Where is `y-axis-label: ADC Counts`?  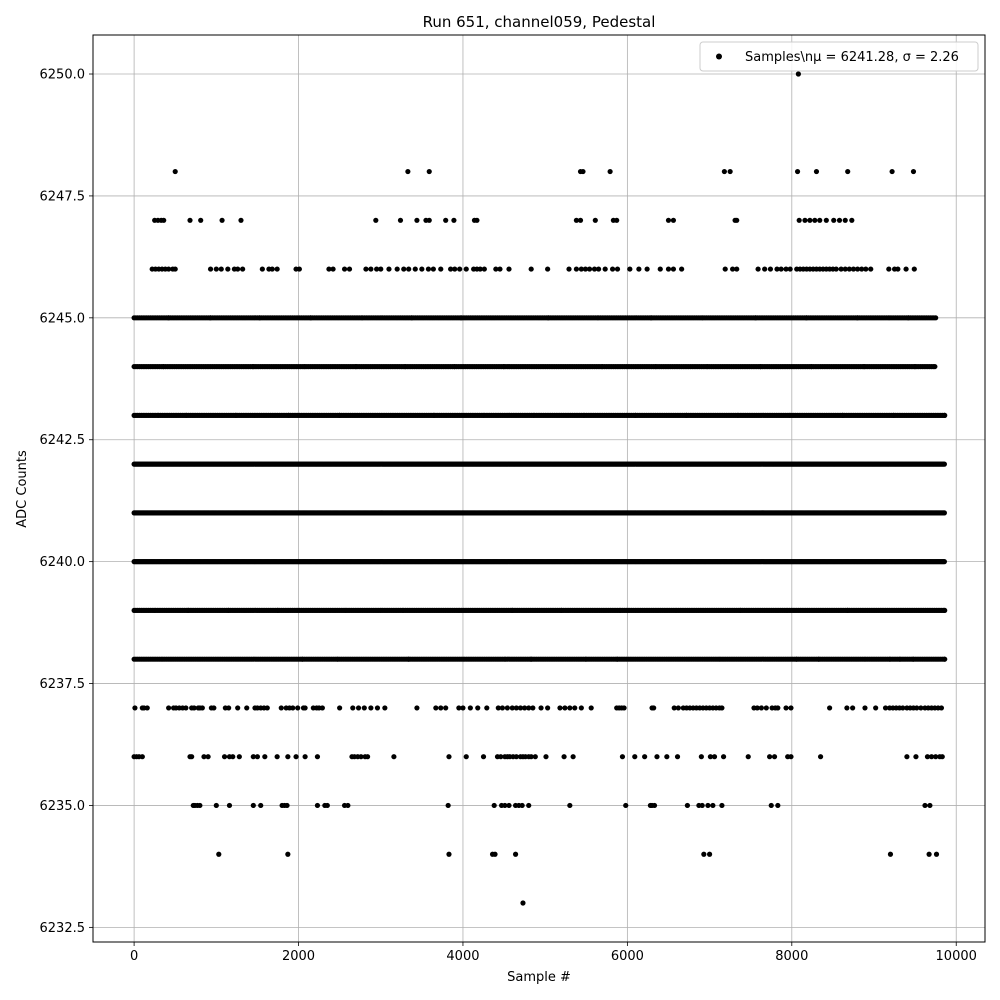
y-axis-label: ADC Counts is located at coordinates (22, 489).